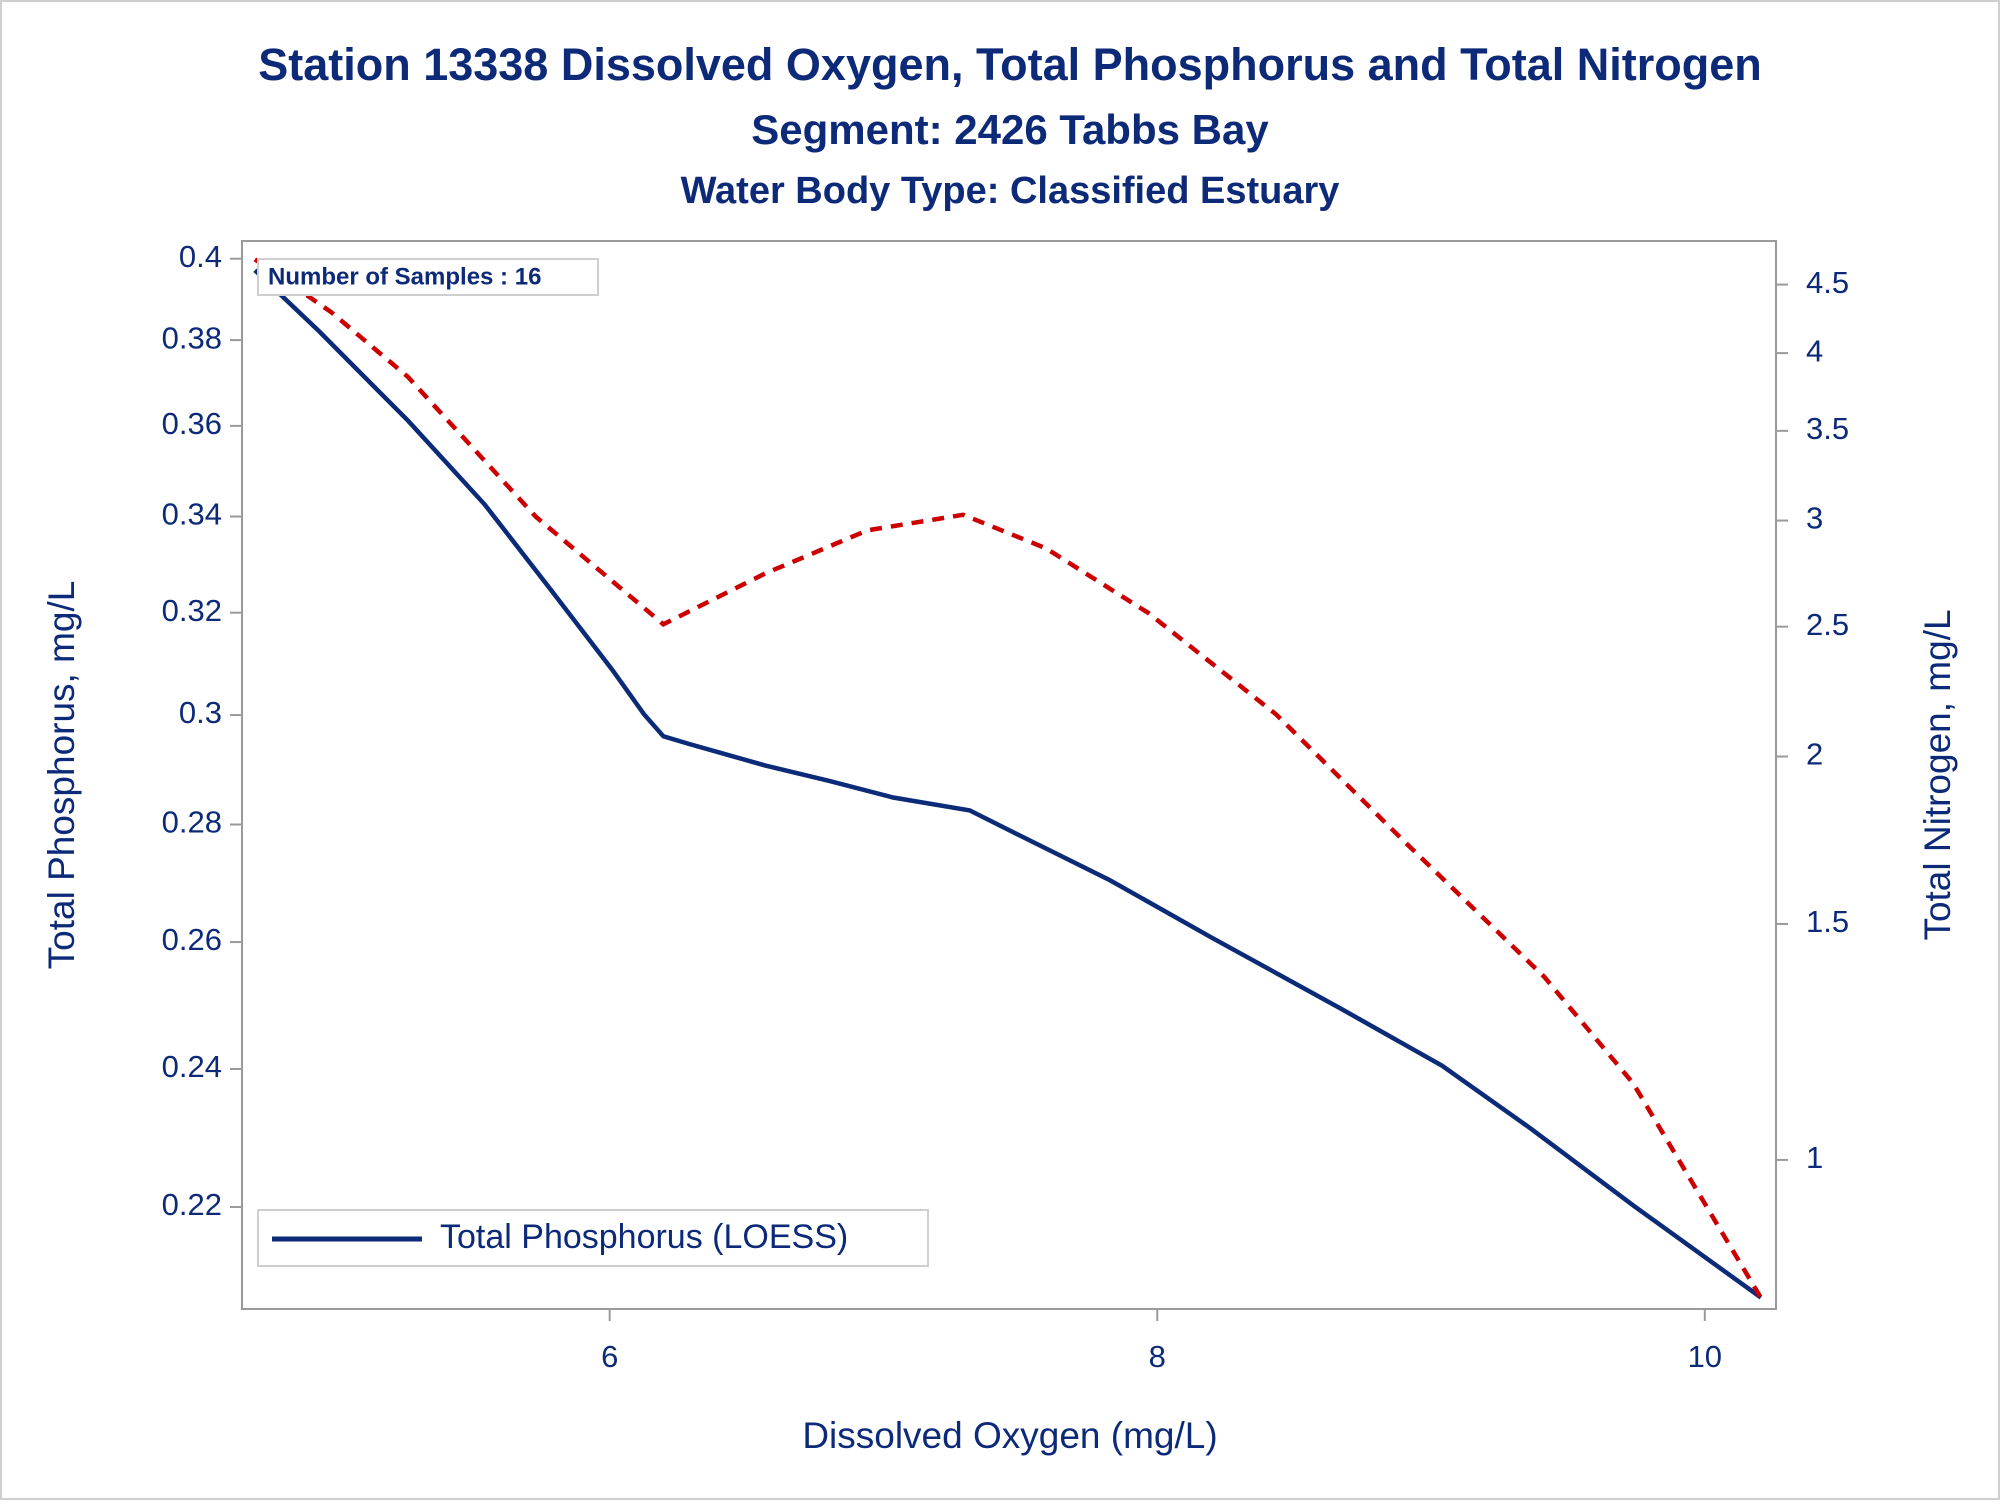  What do you see at coordinates (192, 939) in the screenshot?
I see `y-tick-label: 0.26` at bounding box center [192, 939].